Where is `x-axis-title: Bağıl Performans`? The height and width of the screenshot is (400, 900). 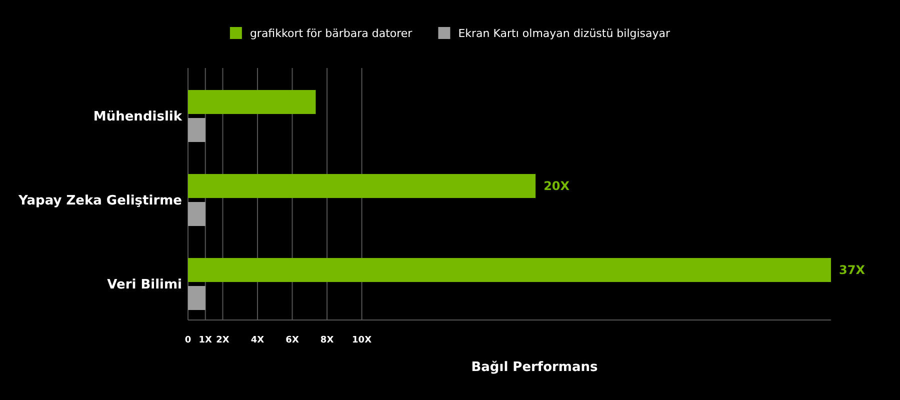 x-axis-title: Bağıl Performans is located at coordinates (534, 367).